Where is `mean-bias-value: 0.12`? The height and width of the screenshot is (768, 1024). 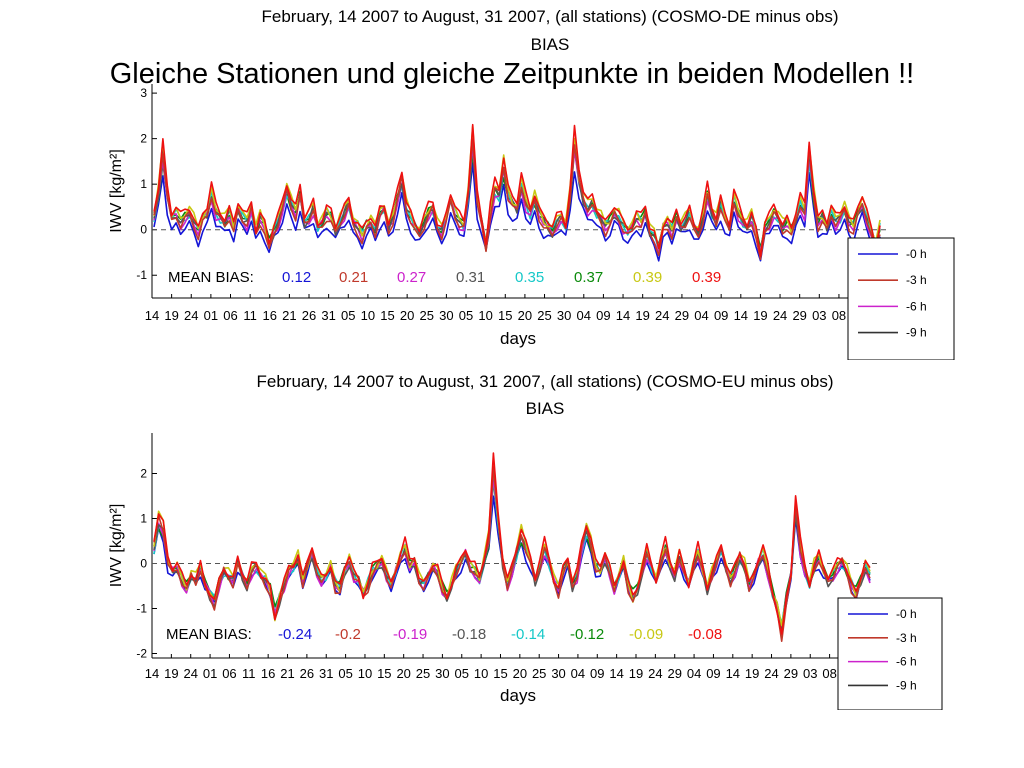
mean-bias-value: 0.12 is located at coordinates (296, 277).